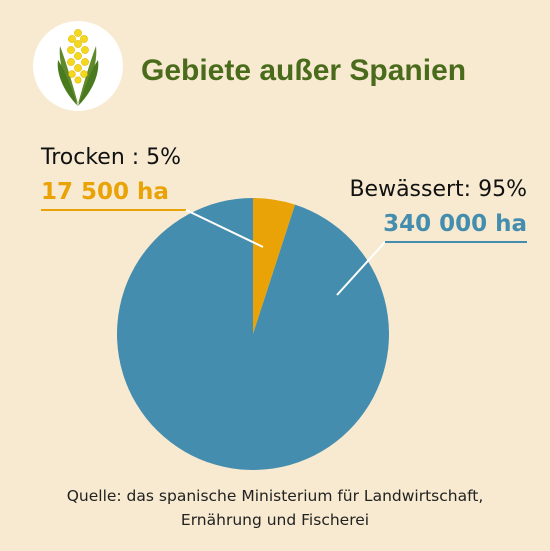  What do you see at coordinates (105, 192) in the screenshot?
I see `slice-amount-trocken: 17 500 ha` at bounding box center [105, 192].